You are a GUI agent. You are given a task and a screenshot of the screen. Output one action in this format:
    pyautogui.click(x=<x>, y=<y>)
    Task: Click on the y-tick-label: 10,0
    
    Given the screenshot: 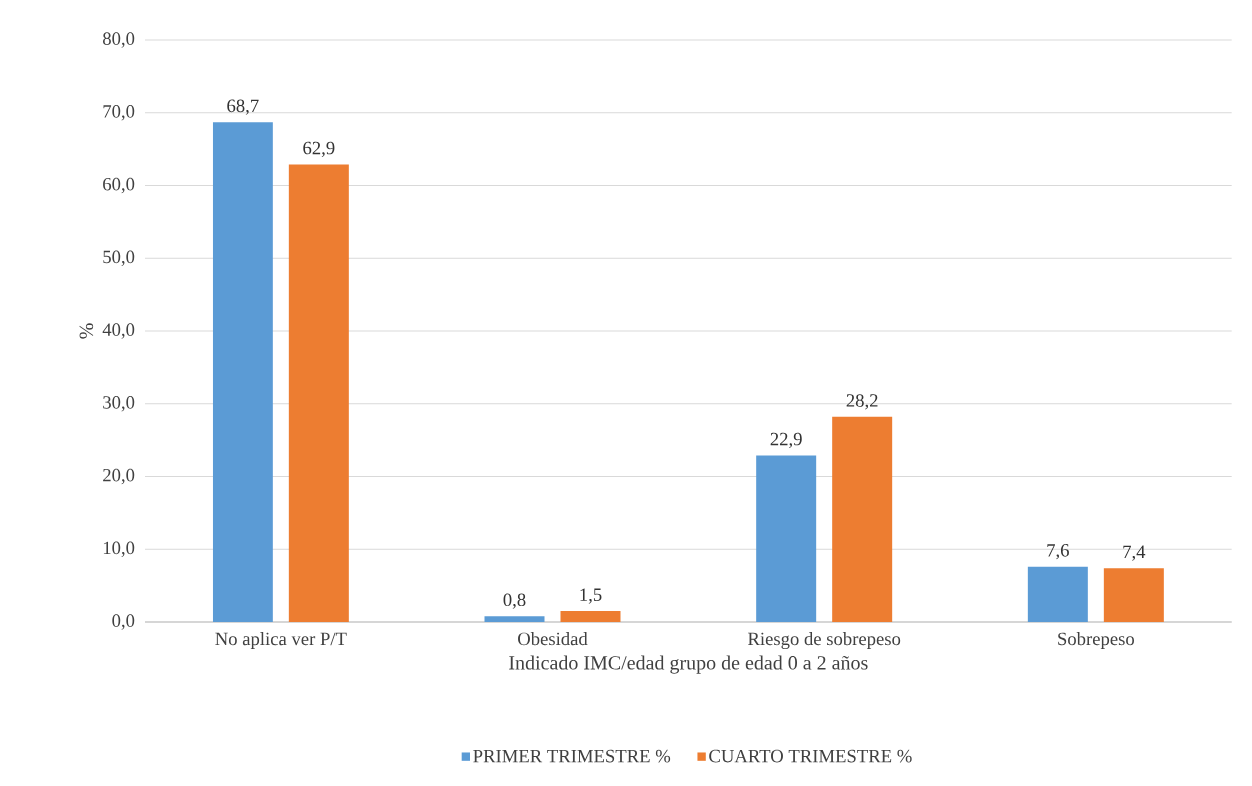 What is the action you would take?
    pyautogui.click(x=119, y=549)
    